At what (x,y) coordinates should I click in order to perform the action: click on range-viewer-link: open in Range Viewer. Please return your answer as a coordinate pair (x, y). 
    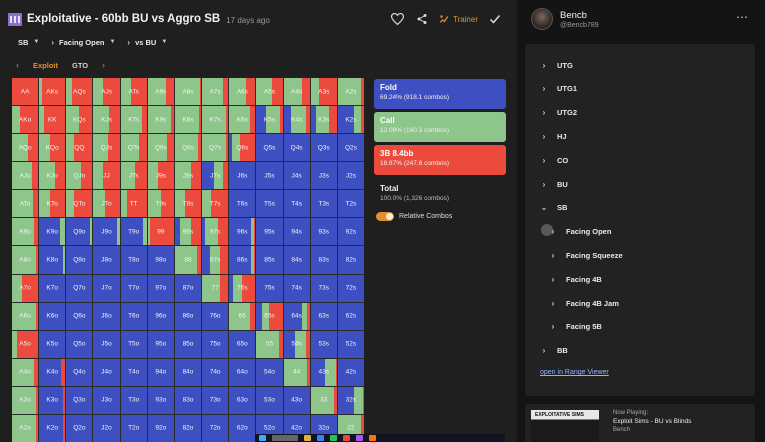
    Looking at the image, I should click on (574, 372).